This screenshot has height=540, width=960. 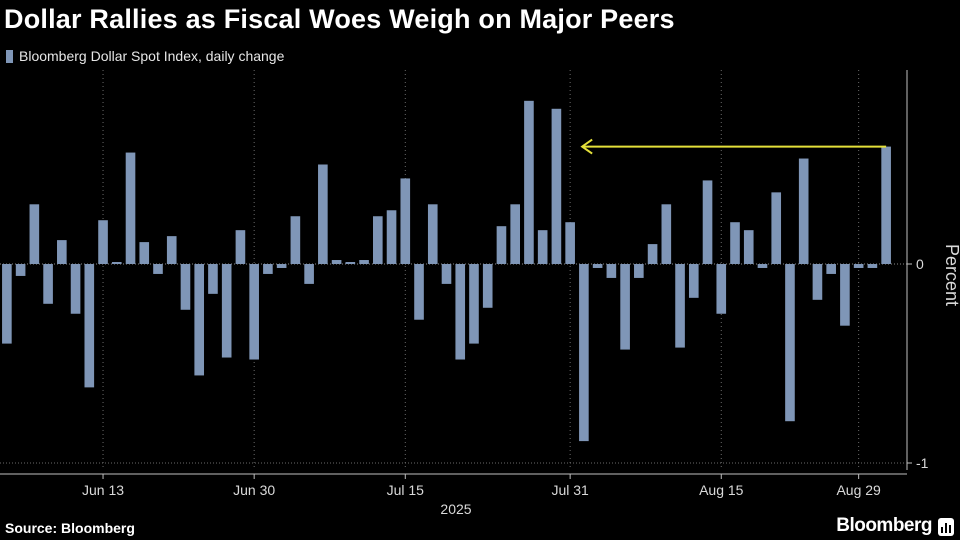 I want to click on year-label: 2025, so click(x=455, y=509).